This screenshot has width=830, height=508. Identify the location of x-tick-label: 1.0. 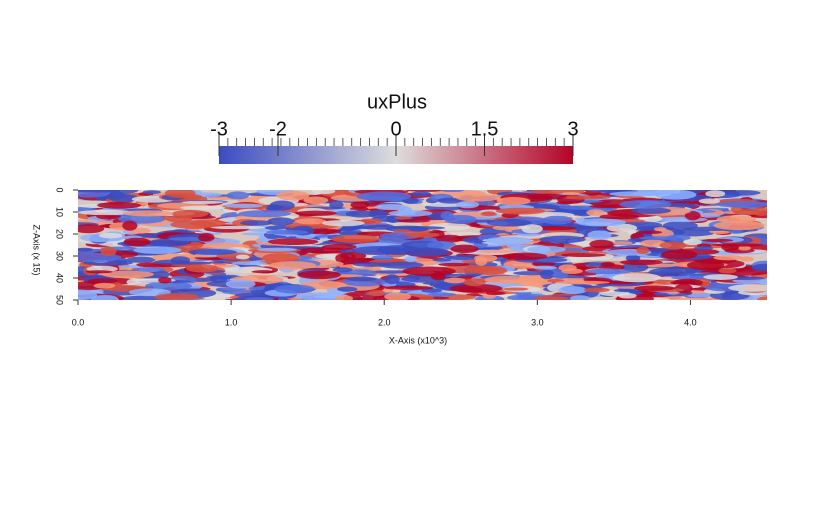
(231, 322).